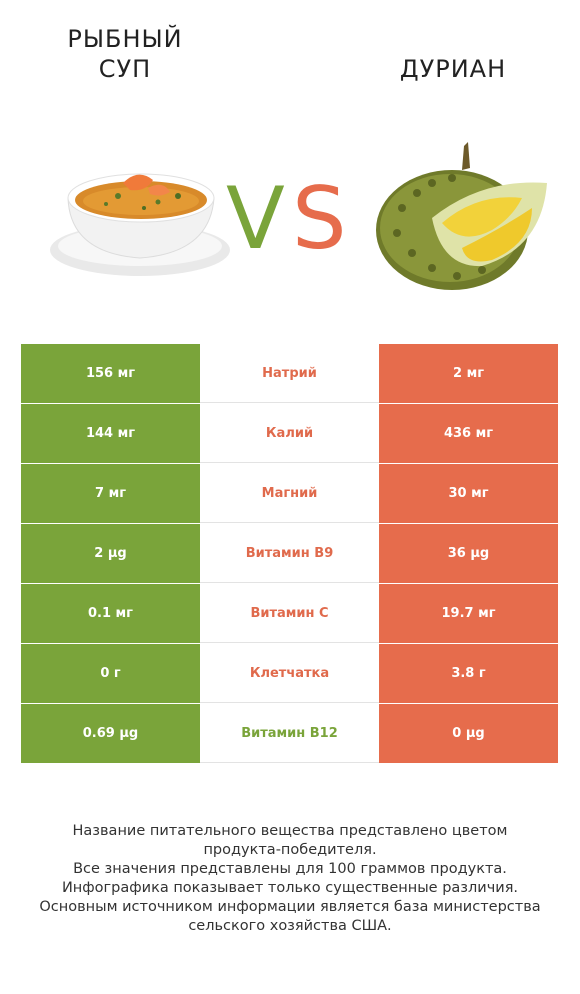 The image size is (580, 994). I want to click on nutrient-name: Витамин B9, so click(289, 553).